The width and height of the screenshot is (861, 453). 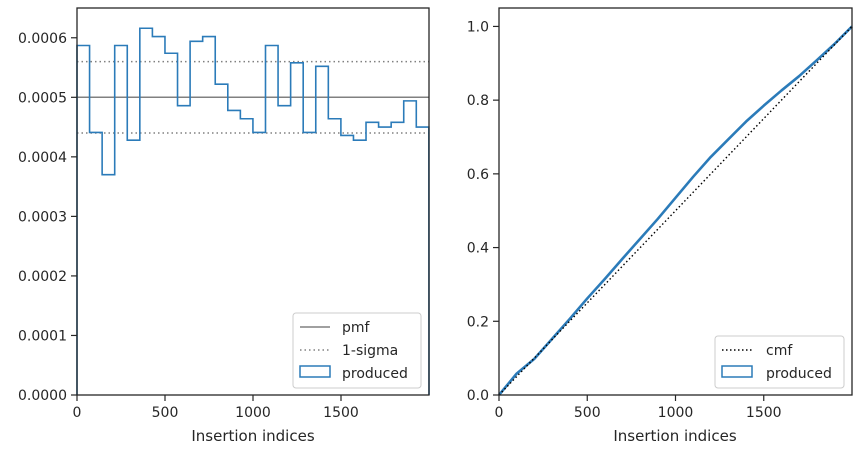 What do you see at coordinates (356, 328) in the screenshot?
I see `pmf-legend-pmf-label: pmf` at bounding box center [356, 328].